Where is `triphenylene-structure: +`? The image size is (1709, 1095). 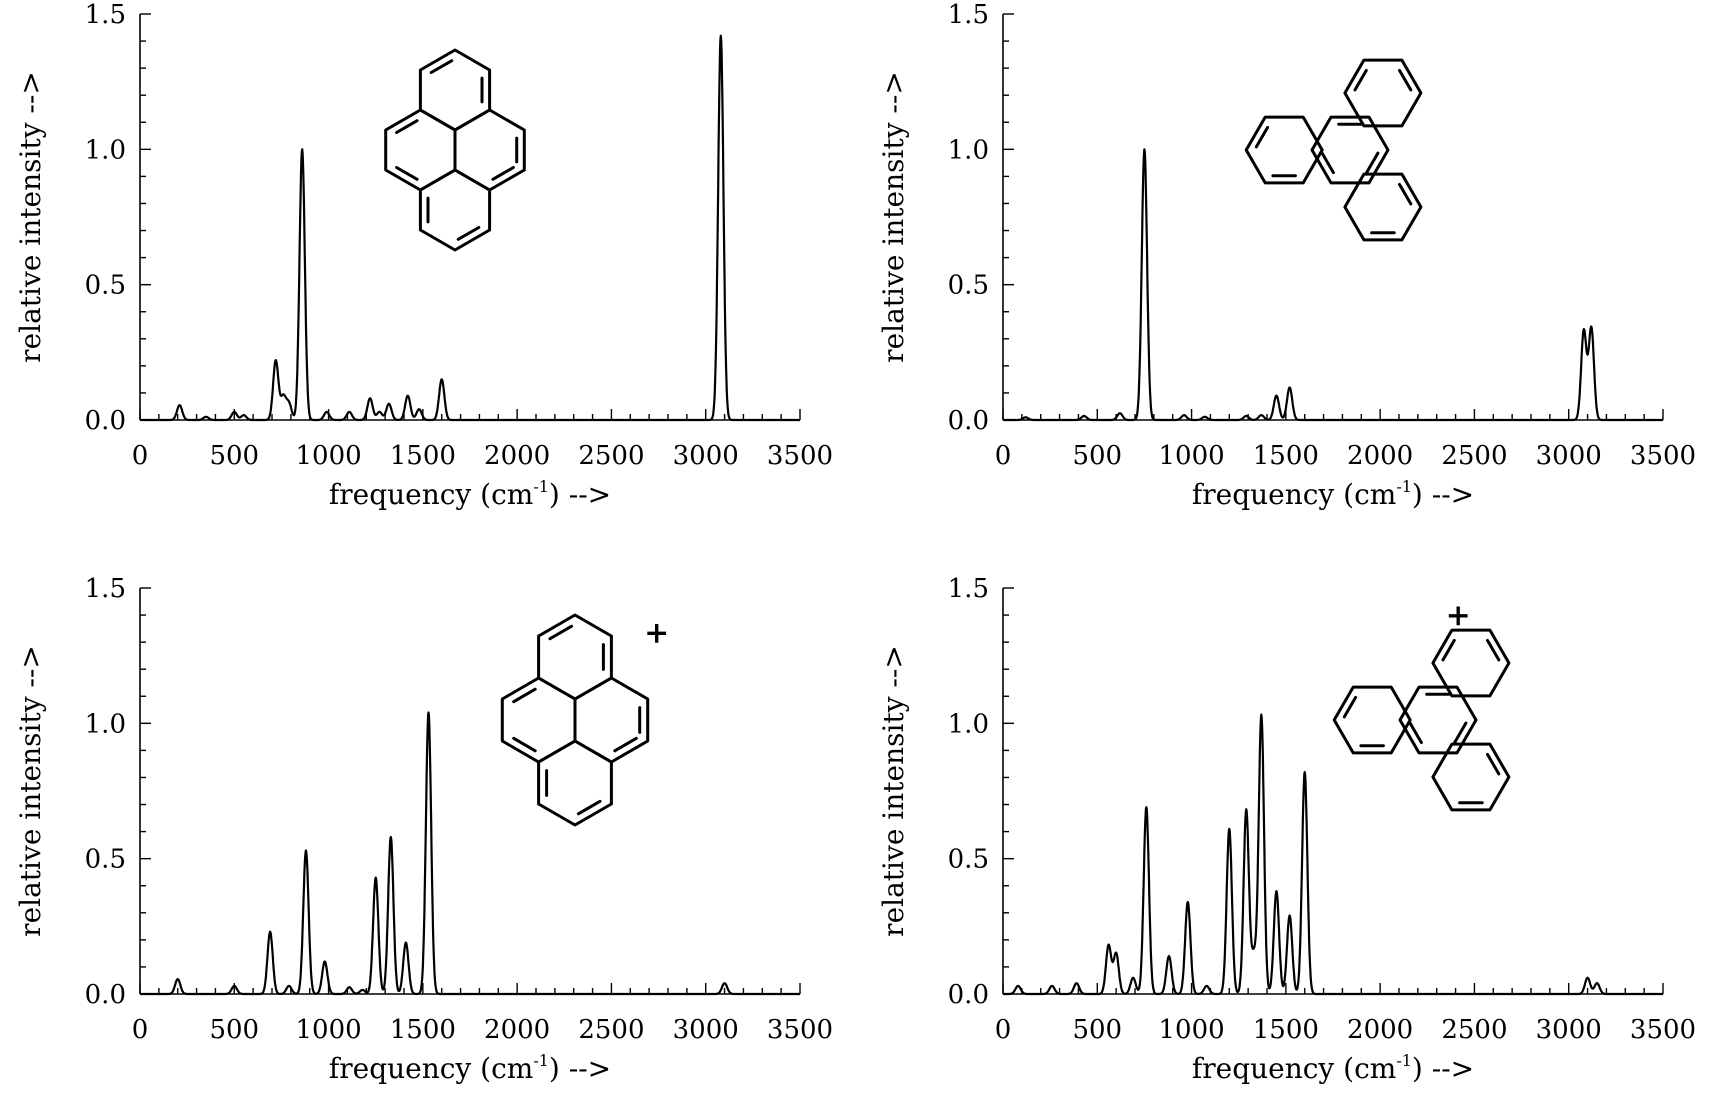
triphenylene-structure: + is located at coordinates (1421, 705).